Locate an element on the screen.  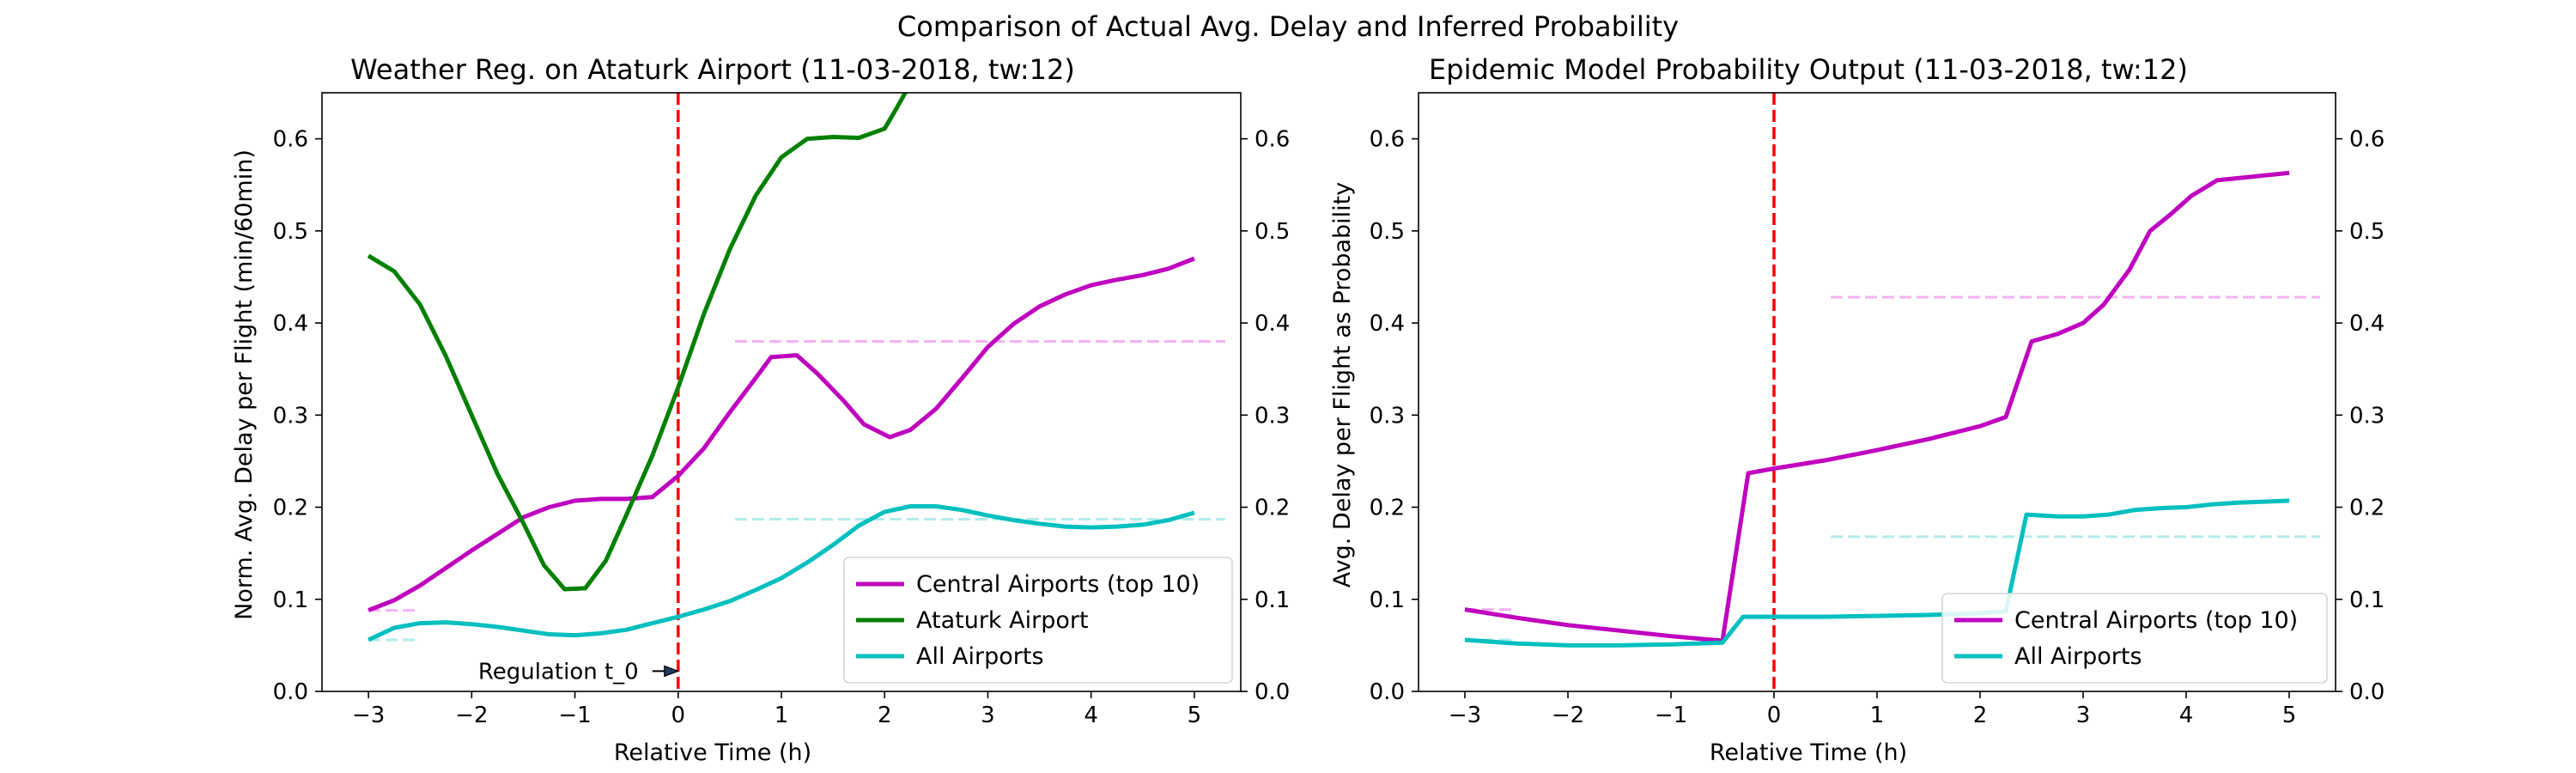
panel-right-ylabel: Avg. Delay per Flight as Probability is located at coordinates (1342, 385).